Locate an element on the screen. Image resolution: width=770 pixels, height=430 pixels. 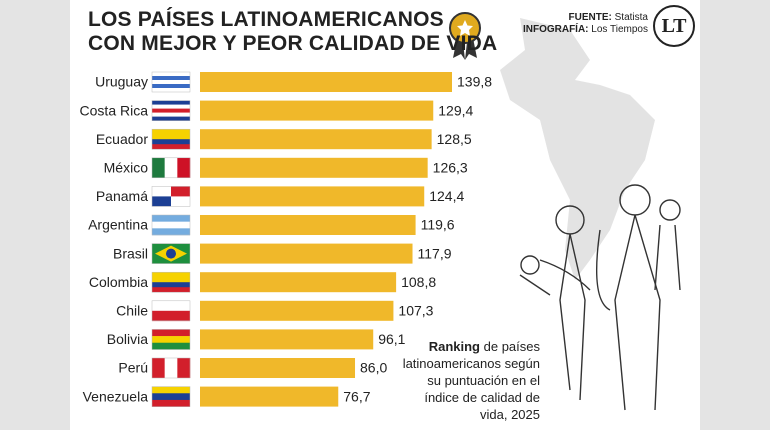
map is located at coordinates (577, 149).